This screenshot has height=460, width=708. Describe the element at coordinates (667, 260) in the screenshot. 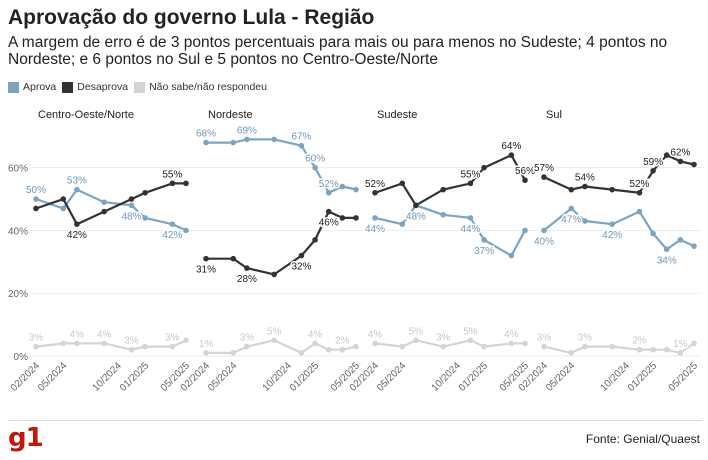

I see `aprova-data-label: 34%` at that location.